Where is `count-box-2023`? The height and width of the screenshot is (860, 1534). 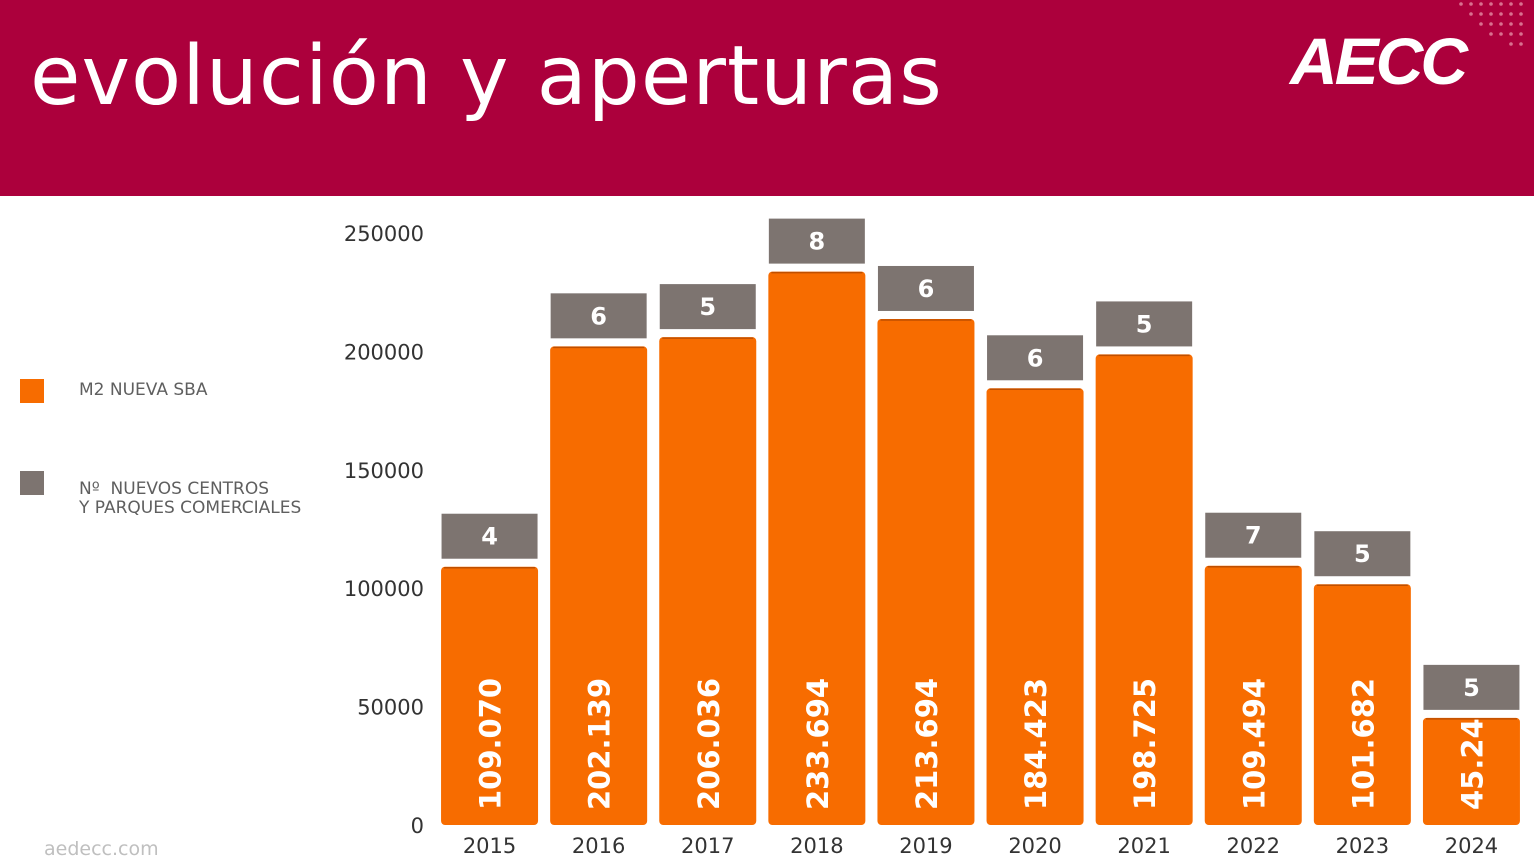 count-box-2023 is located at coordinates (1362, 554).